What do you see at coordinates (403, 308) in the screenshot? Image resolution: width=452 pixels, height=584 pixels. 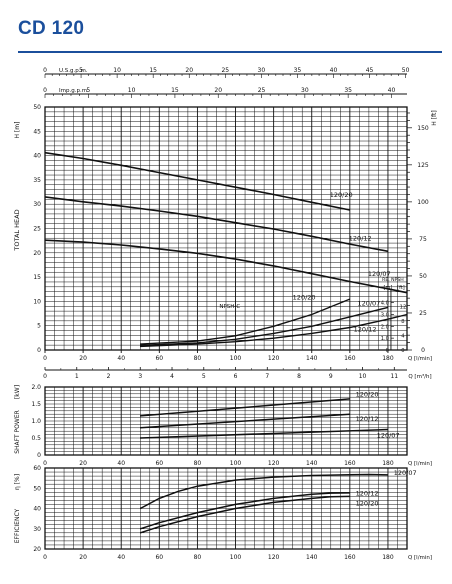 I see `npsh-tick-label-ft: 12` at bounding box center [403, 308].